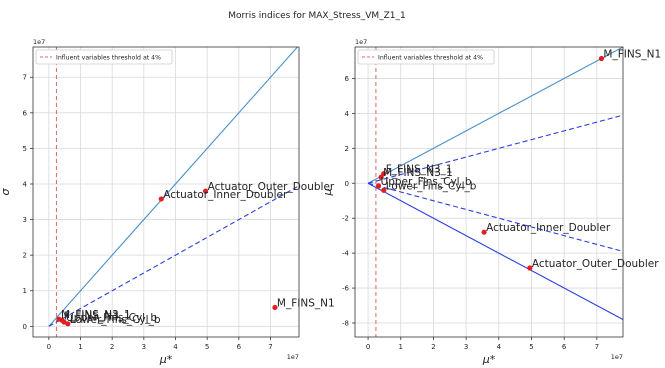 The height and width of the screenshot is (368, 665). I want to click on y-tick-label: 1, so click(25, 291).